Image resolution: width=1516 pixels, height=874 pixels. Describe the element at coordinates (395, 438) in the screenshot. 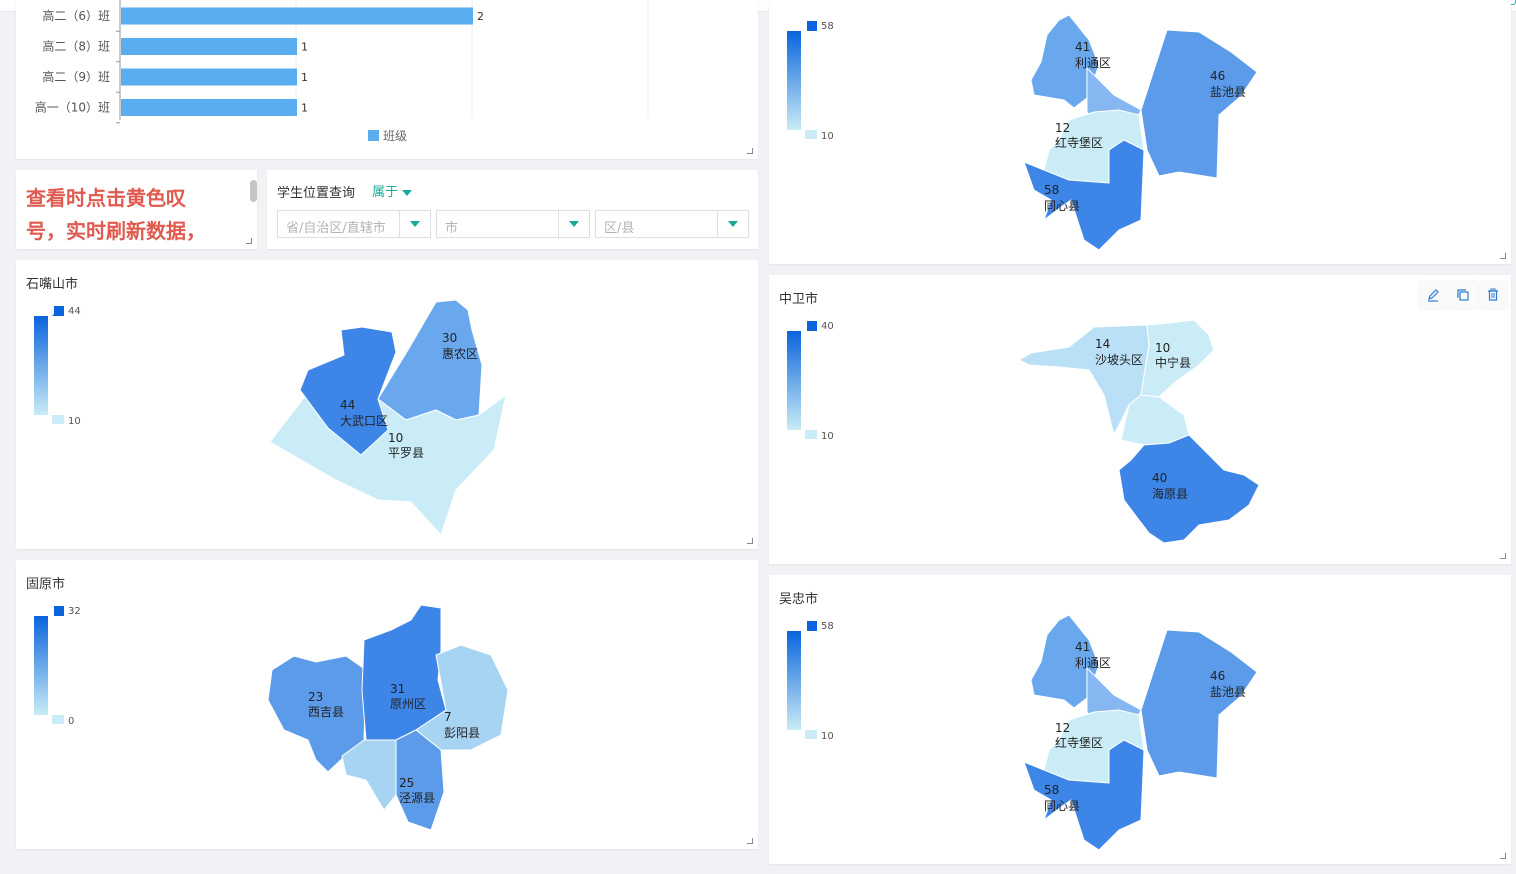

I see `region-value: 10` at that location.